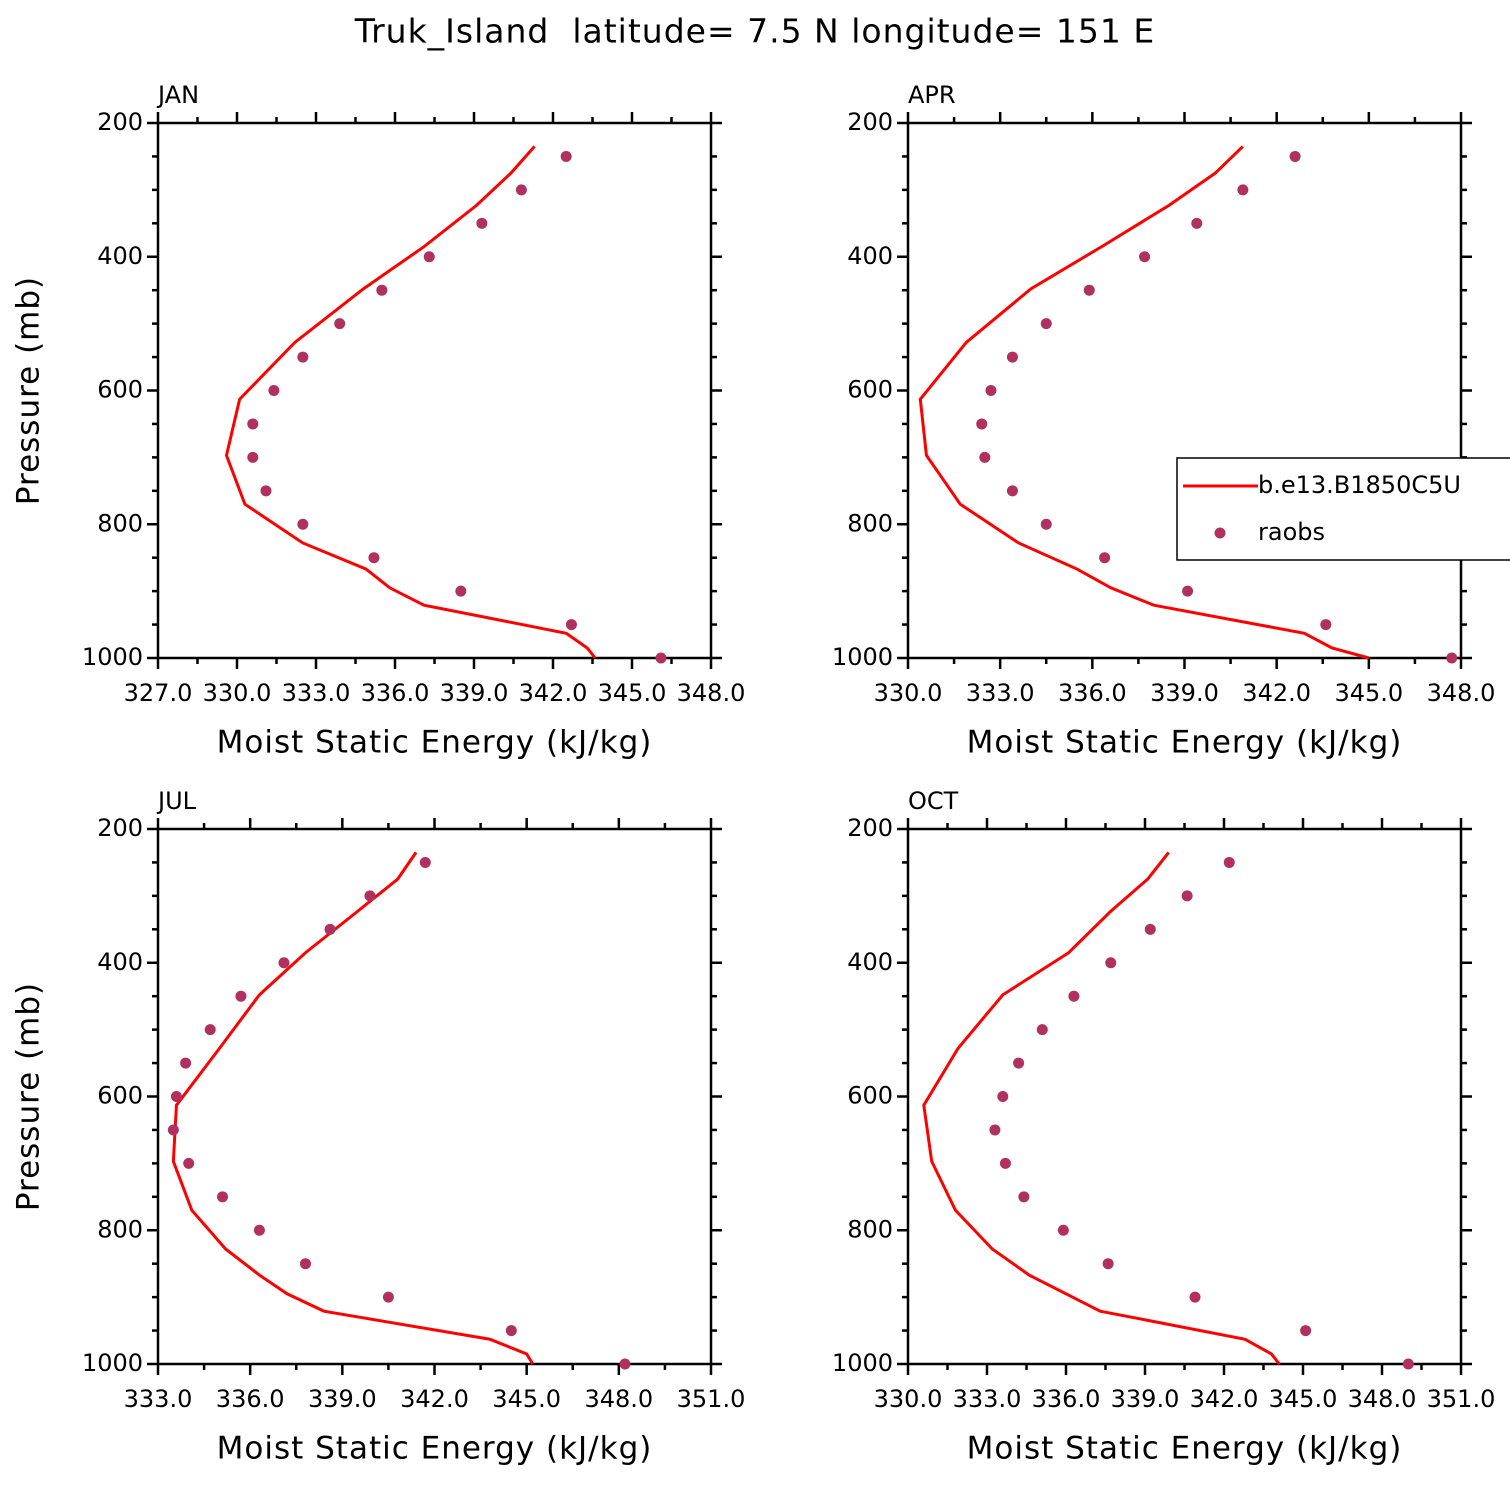  Describe the element at coordinates (1220, 533) in the screenshot. I see `legend-marker` at that location.